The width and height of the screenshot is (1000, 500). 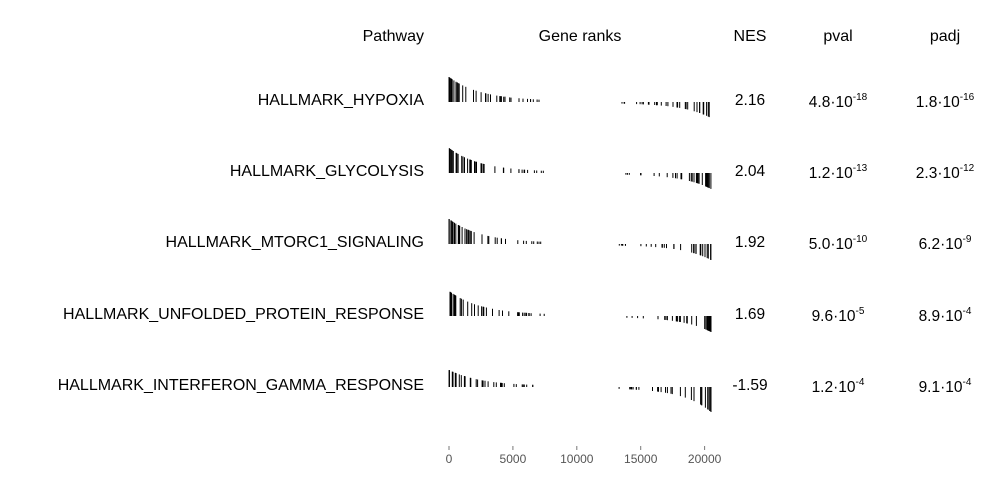 What do you see at coordinates (750, 36) in the screenshot?
I see `header-nes: NES` at bounding box center [750, 36].